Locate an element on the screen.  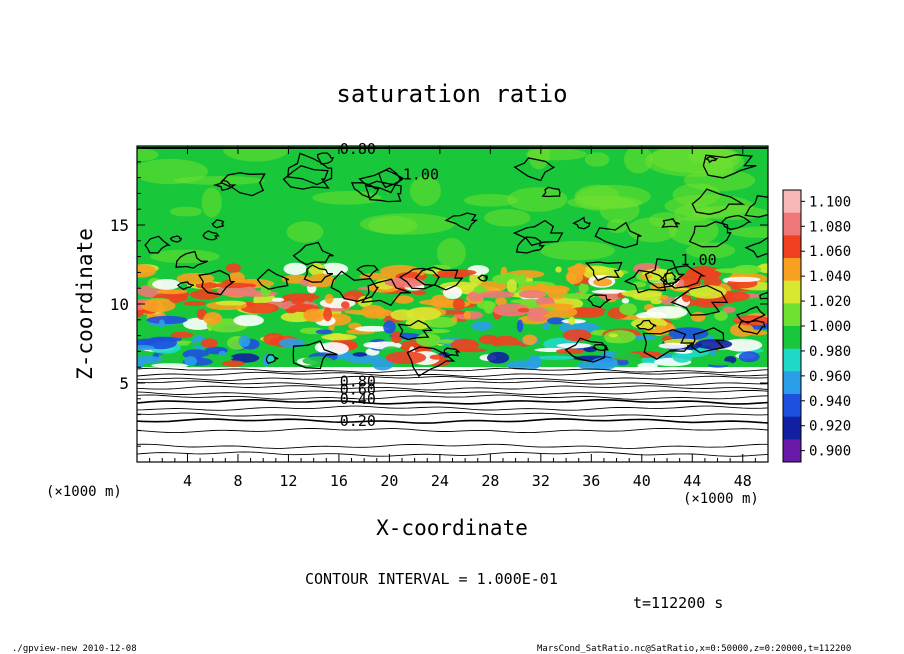
x-tick-label: 36 is located at coordinates (591, 481).